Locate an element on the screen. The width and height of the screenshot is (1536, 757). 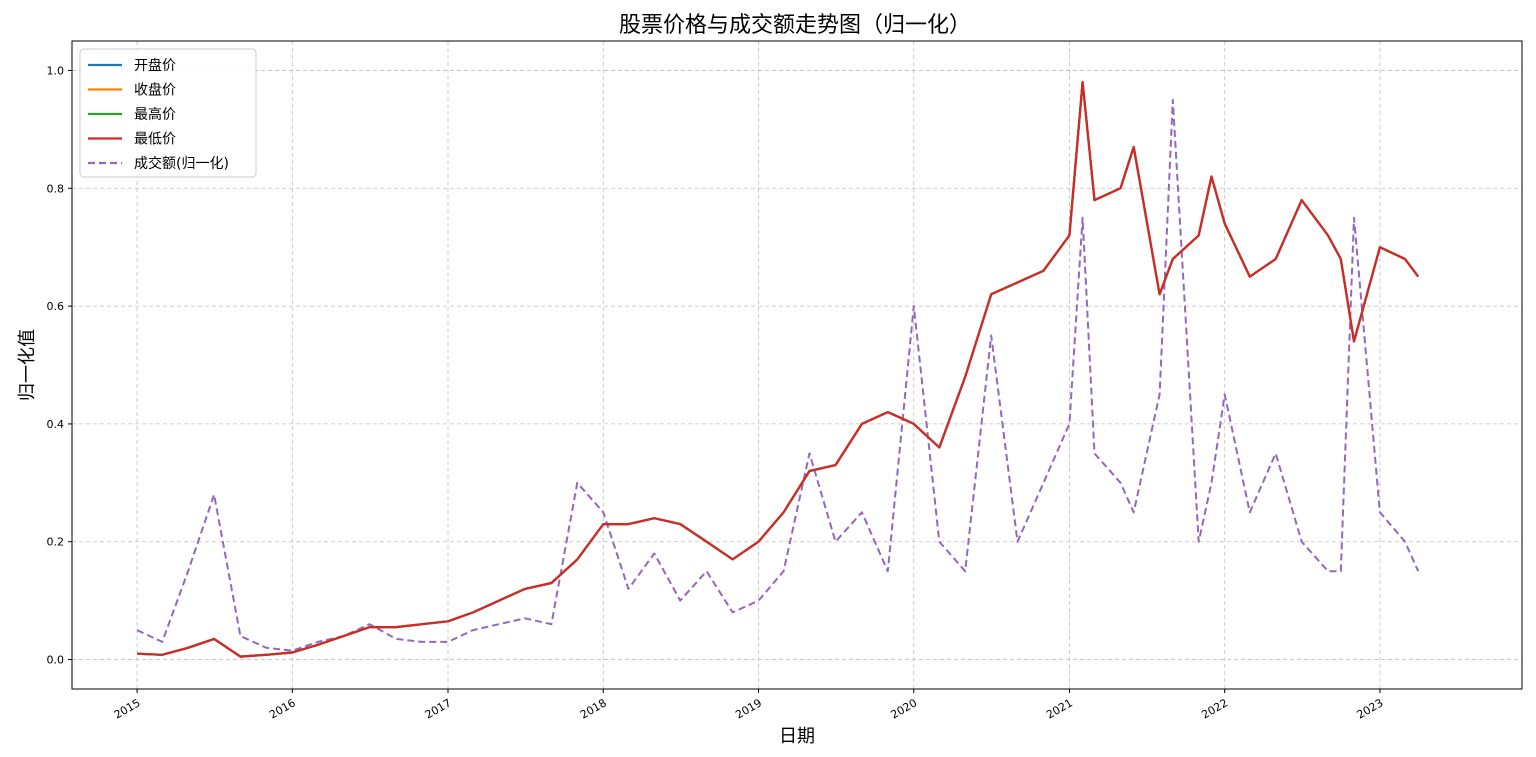
x-tick-label: 2022 is located at coordinates (1214, 708).